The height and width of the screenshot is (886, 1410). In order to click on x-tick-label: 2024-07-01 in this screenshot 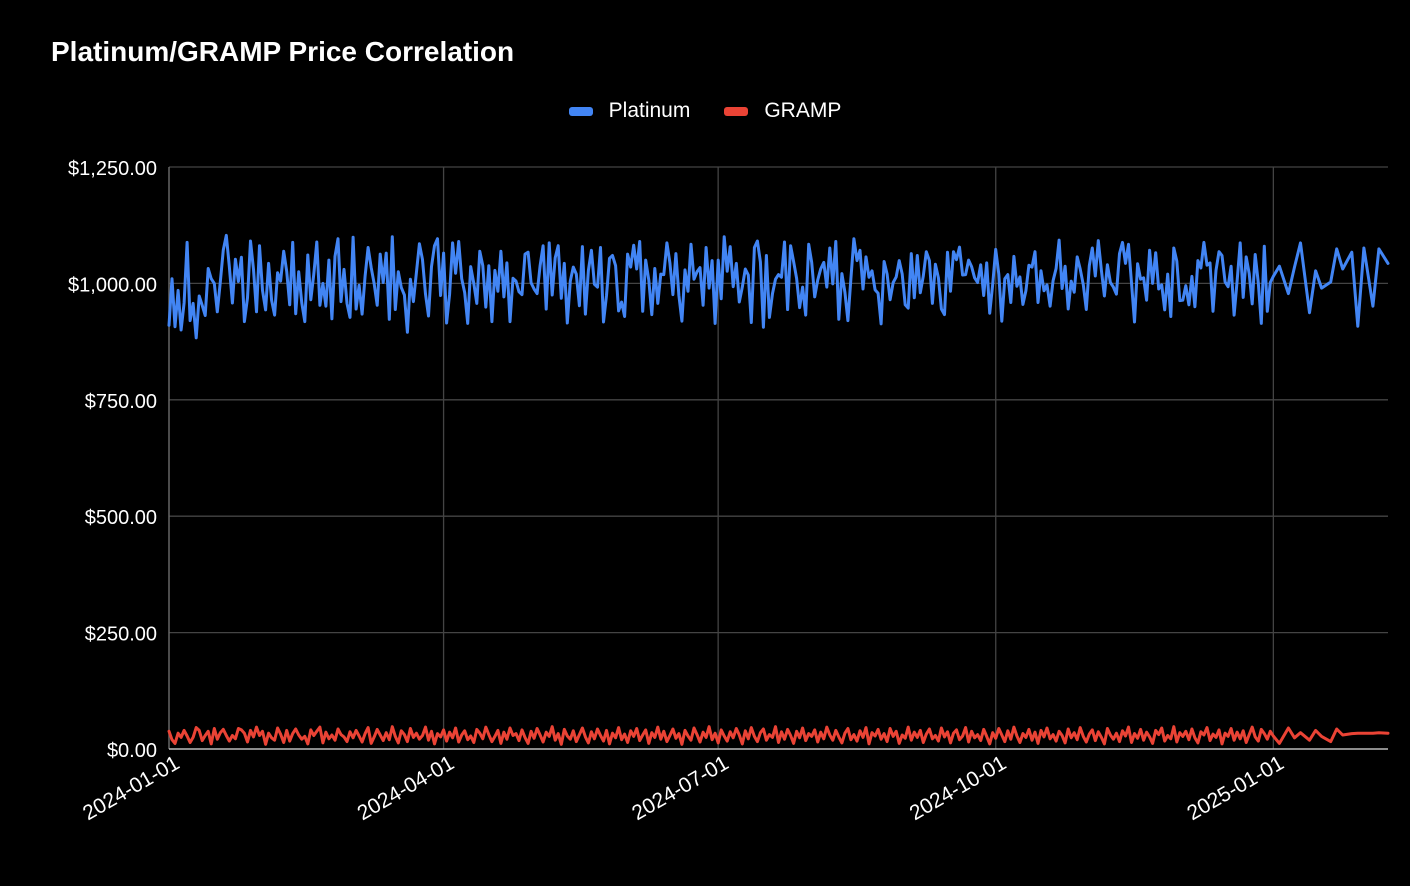, I will do `click(680, 788)`.